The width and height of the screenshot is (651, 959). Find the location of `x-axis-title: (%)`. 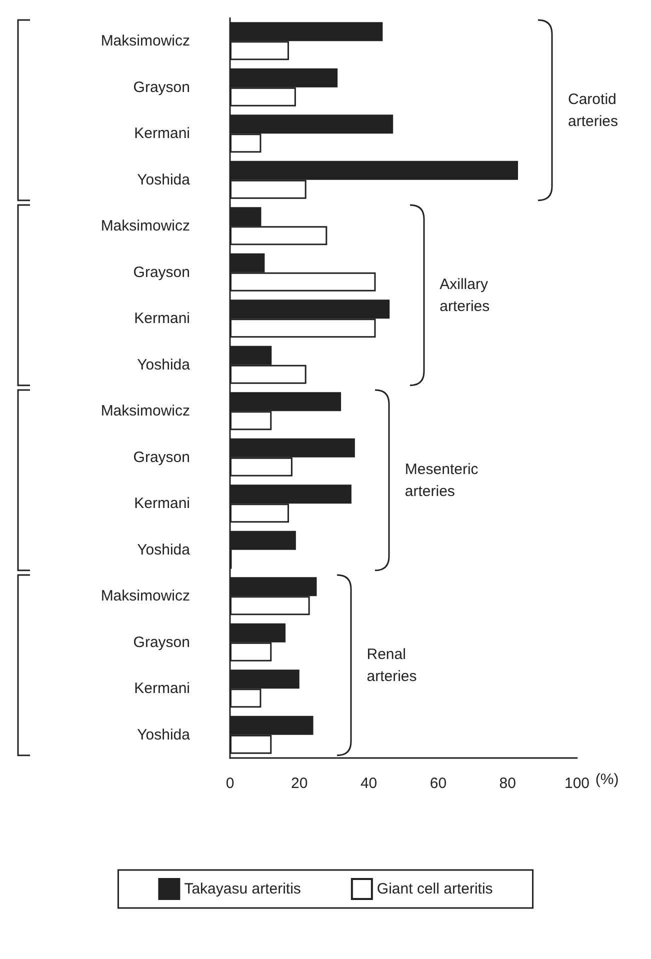

x-axis-title: (%) is located at coordinates (607, 779).